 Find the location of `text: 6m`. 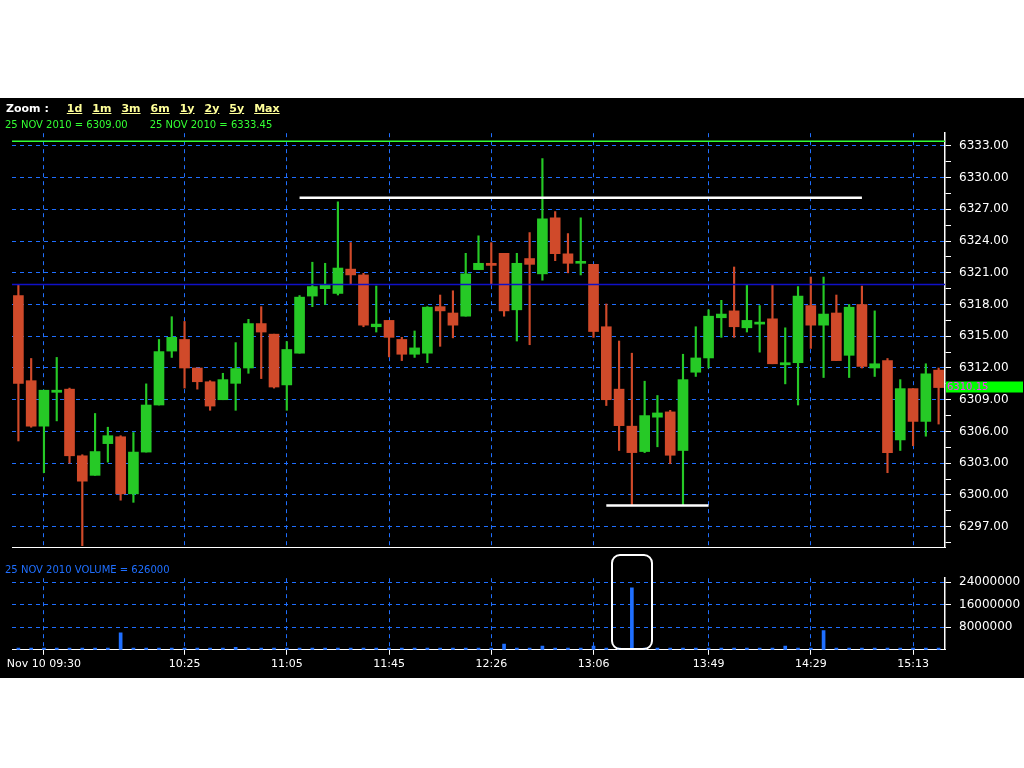

text: 6m is located at coordinates (160, 108).